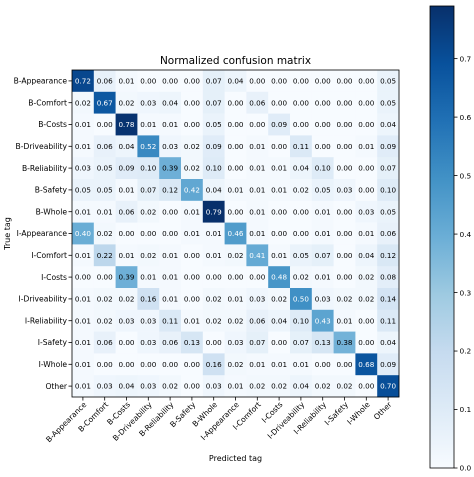  Describe the element at coordinates (366, 364) in the screenshot. I see `cell-value: 0.68` at that location.